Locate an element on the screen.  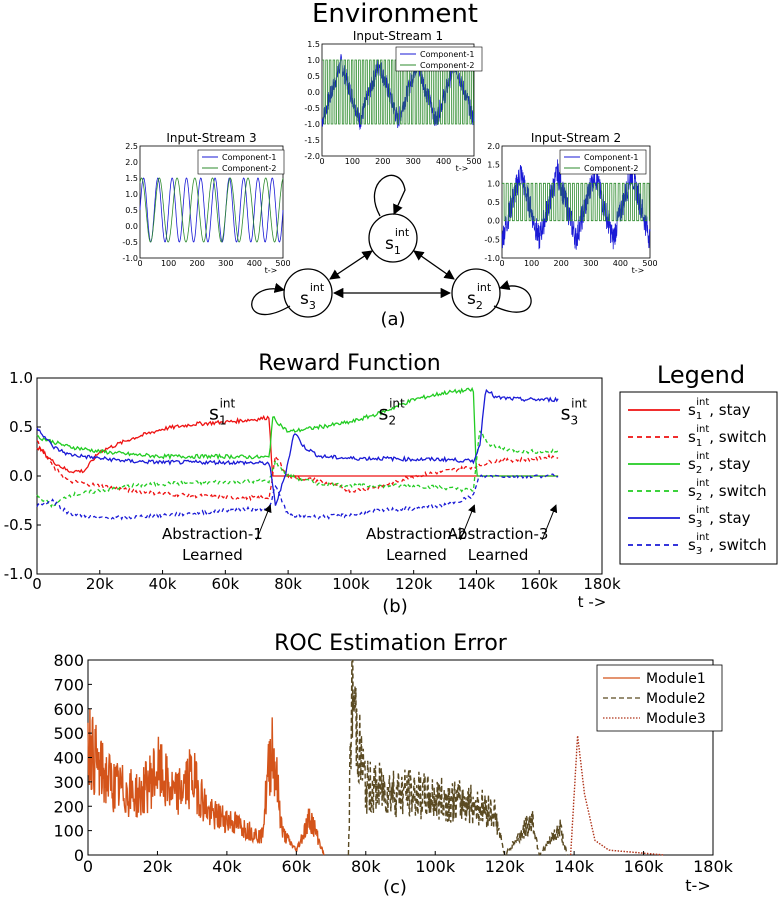
legend-label: Module2 is located at coordinates (676, 699).